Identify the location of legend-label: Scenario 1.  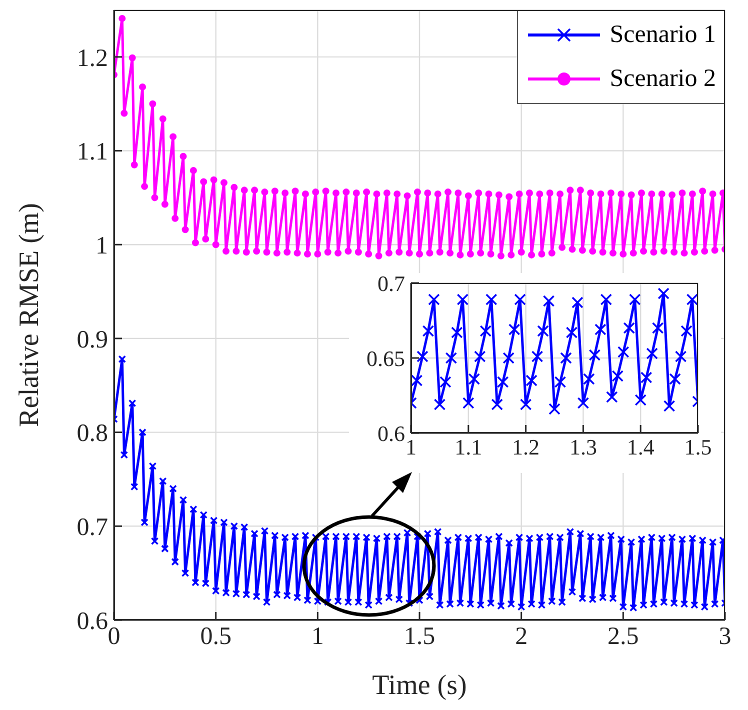
(663, 35).